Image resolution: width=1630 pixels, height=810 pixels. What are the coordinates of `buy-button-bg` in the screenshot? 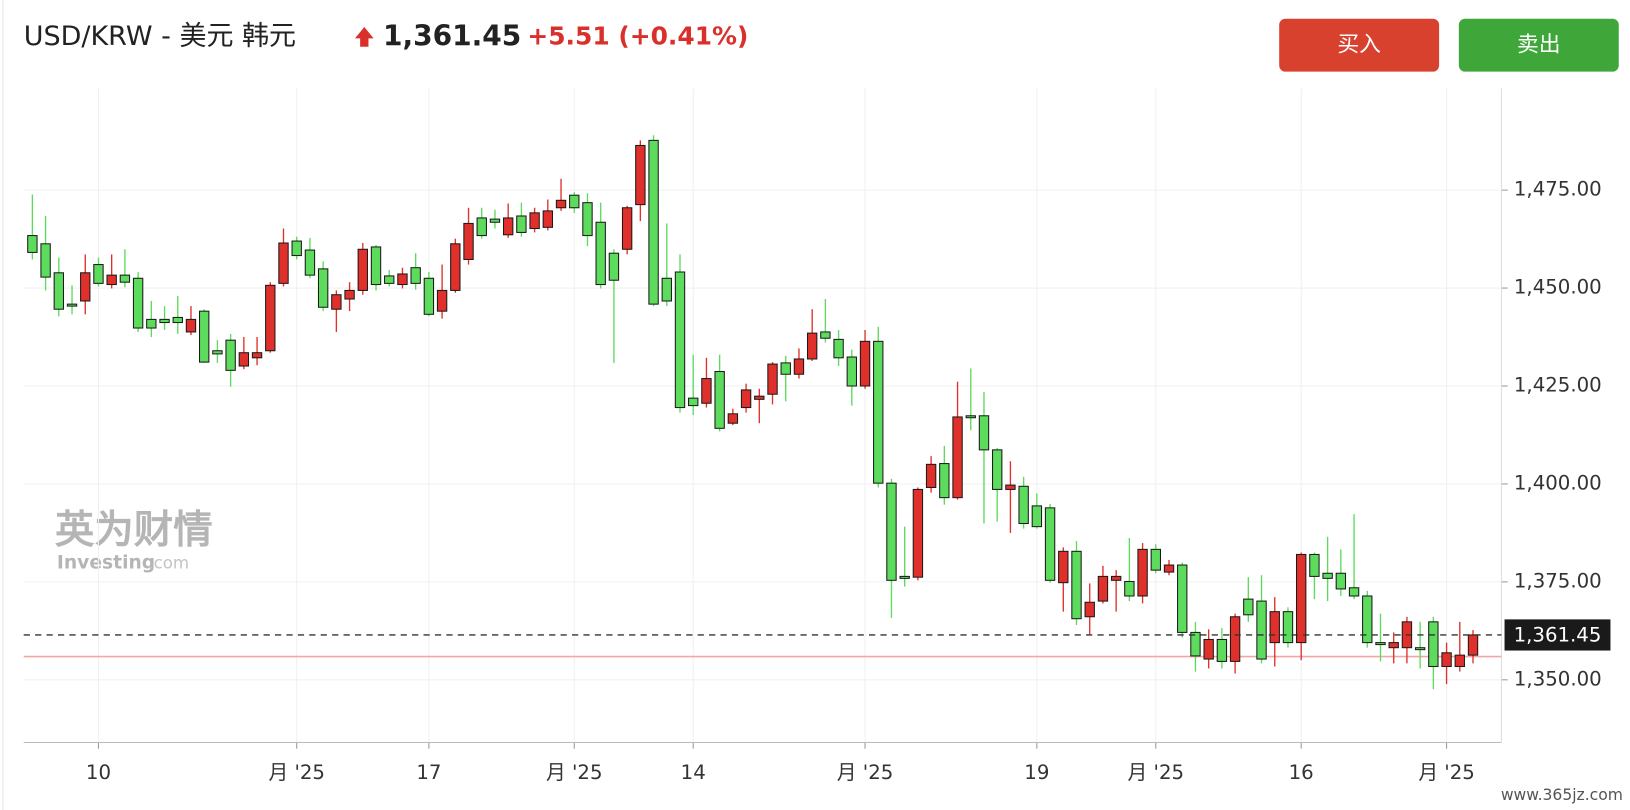 It's located at (1359, 45).